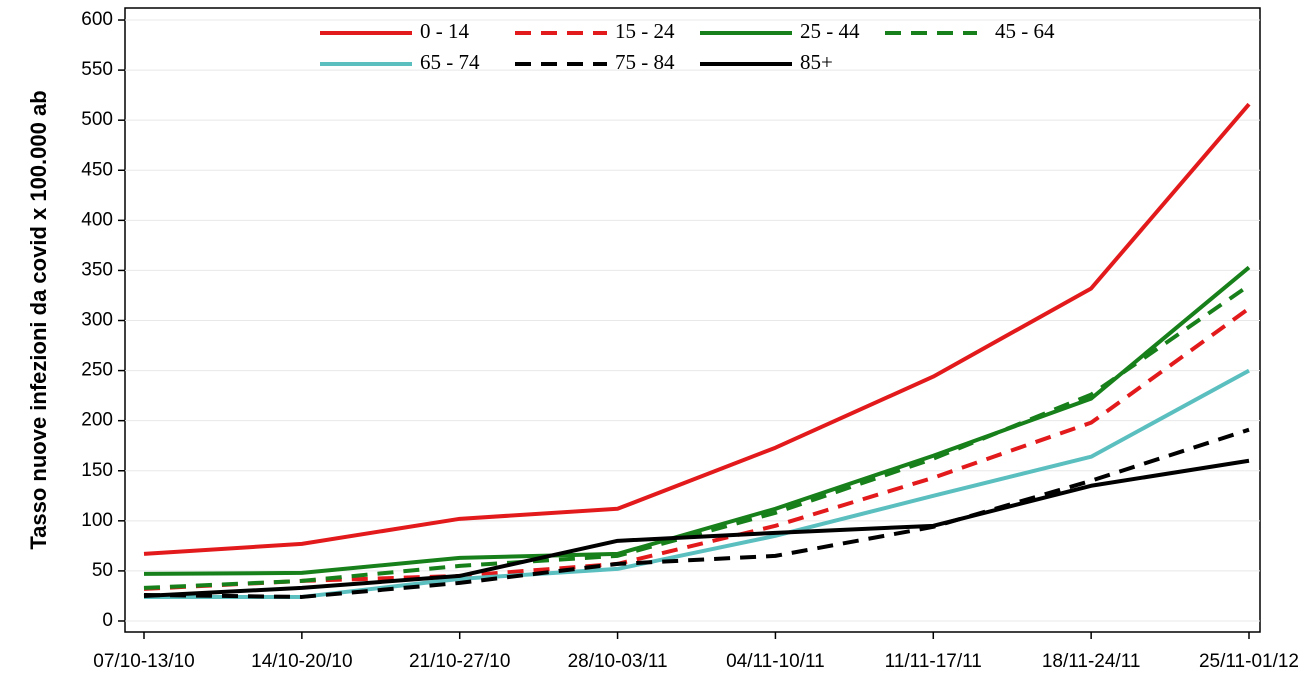 The image size is (1311, 686). I want to click on x-tick-label: 04/11-10/11, so click(775, 661).